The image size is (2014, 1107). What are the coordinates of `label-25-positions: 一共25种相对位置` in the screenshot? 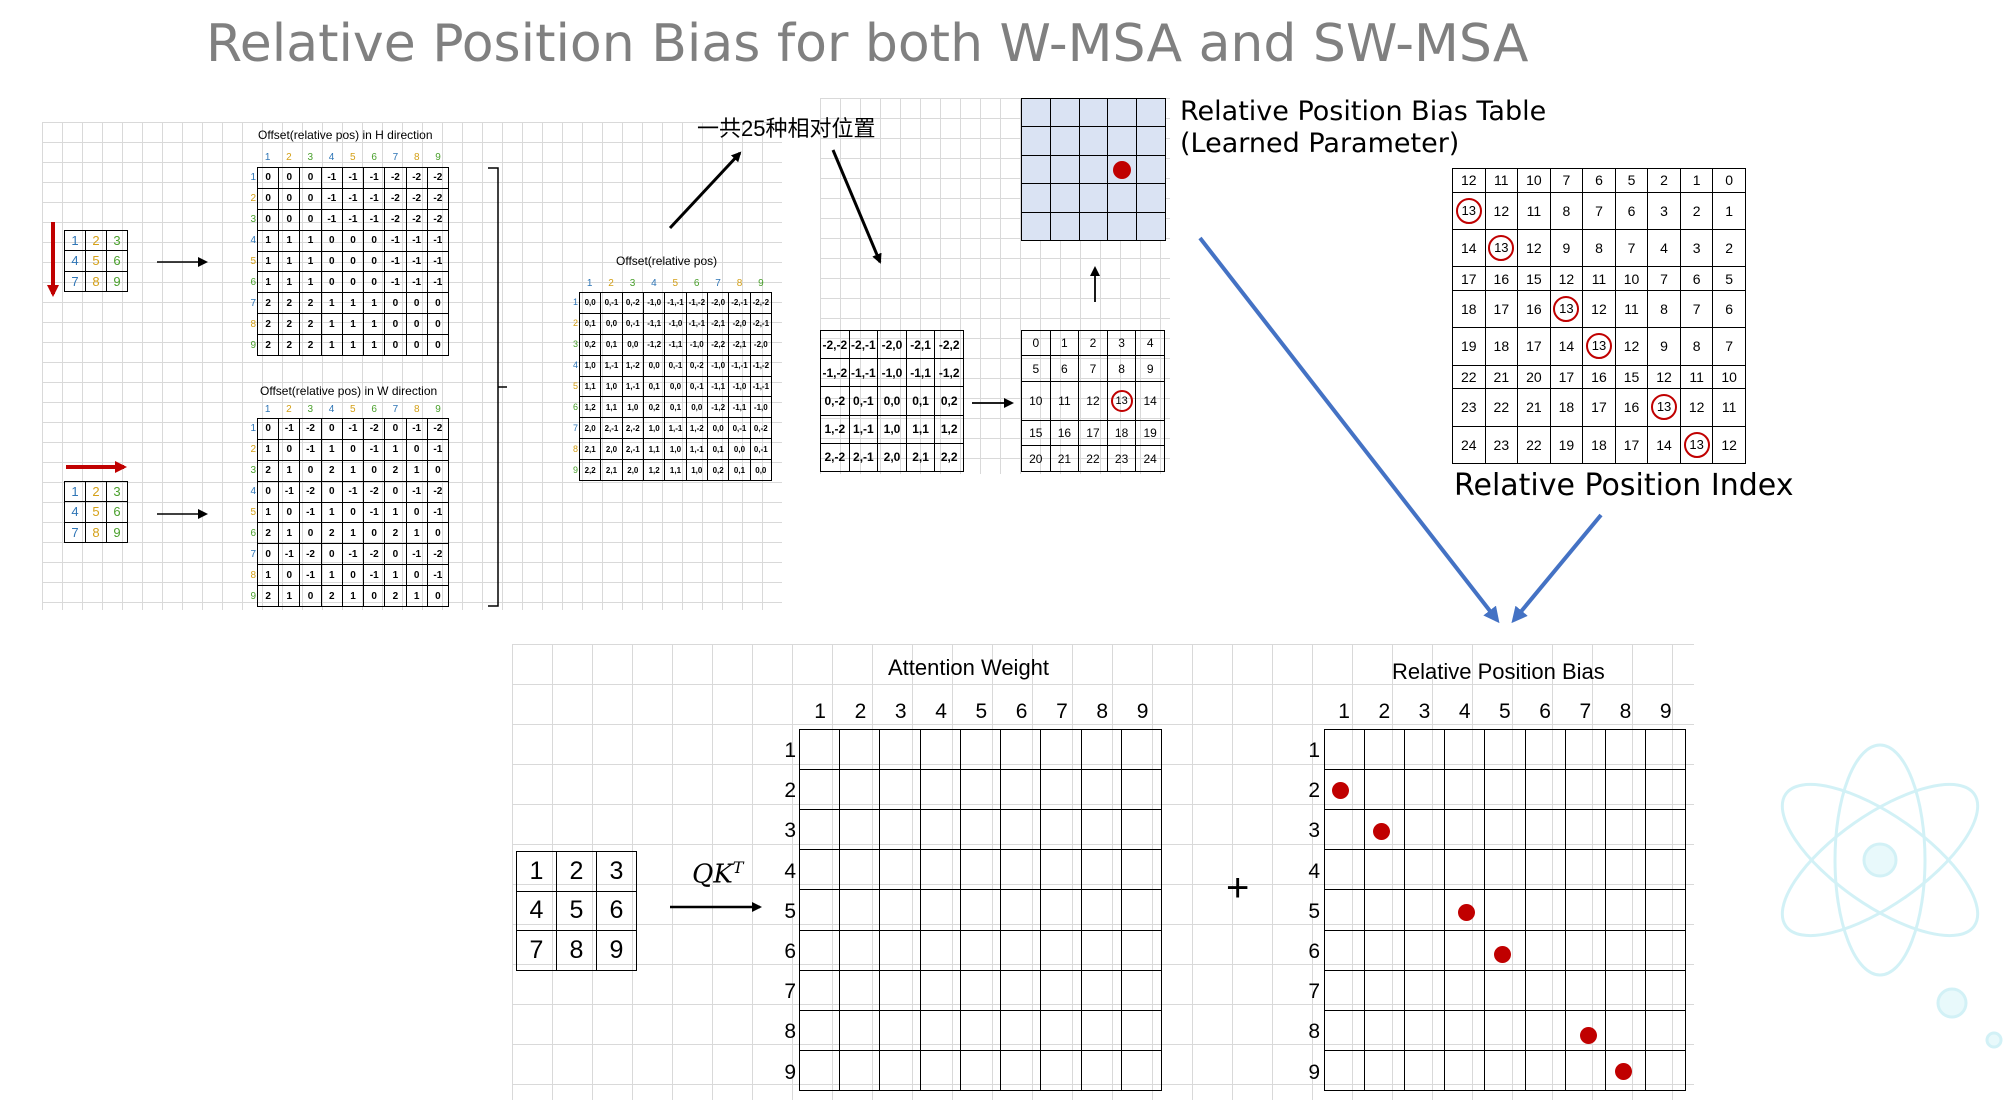 It's located at (786, 128).